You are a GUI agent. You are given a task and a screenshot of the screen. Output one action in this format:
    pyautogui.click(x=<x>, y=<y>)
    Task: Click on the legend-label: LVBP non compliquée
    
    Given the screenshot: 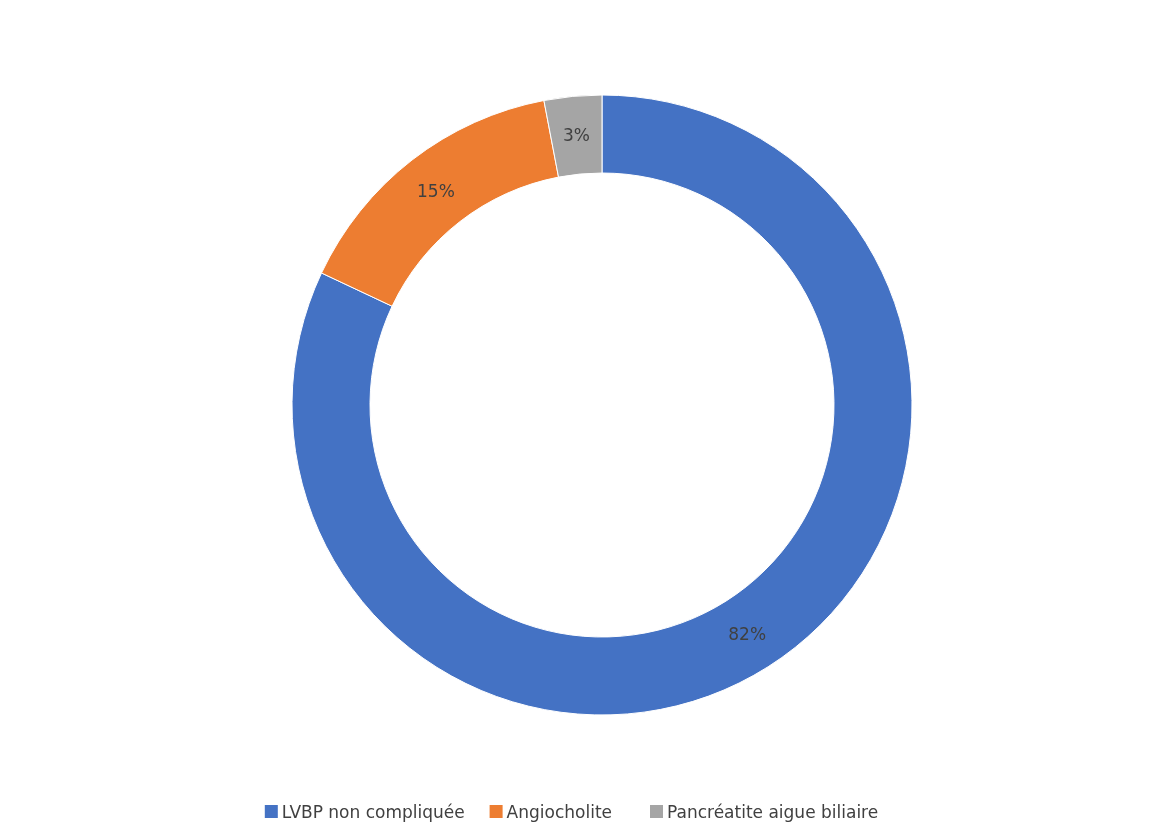 What is the action you would take?
    pyautogui.click(x=373, y=811)
    